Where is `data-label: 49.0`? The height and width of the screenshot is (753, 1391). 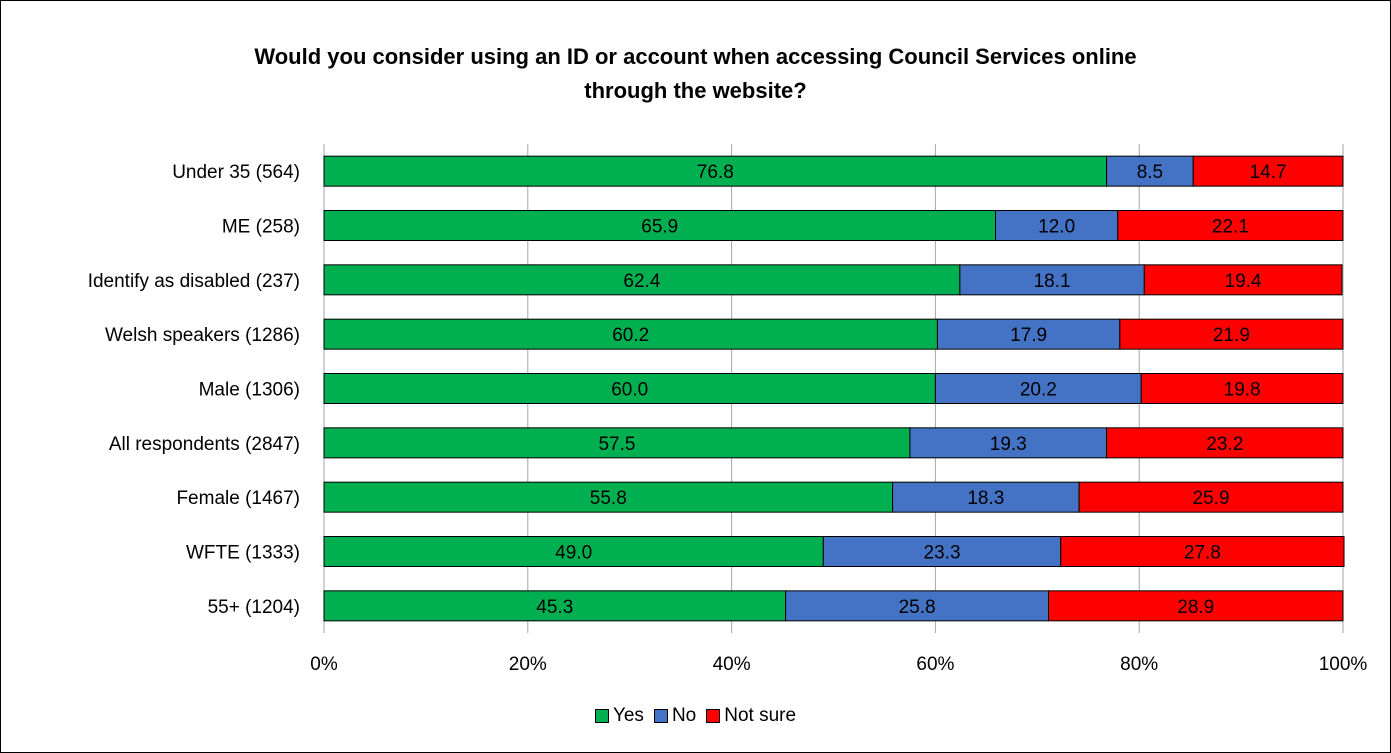
data-label: 49.0 is located at coordinates (573, 553).